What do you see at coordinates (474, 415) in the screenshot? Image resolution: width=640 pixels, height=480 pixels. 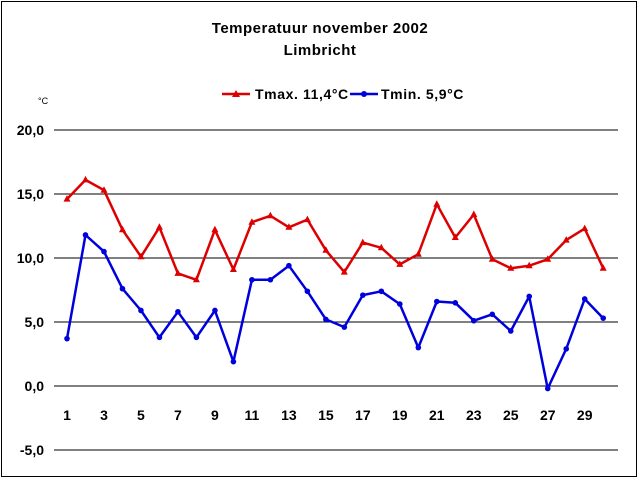 I see `x-tick-label: 23` at bounding box center [474, 415].